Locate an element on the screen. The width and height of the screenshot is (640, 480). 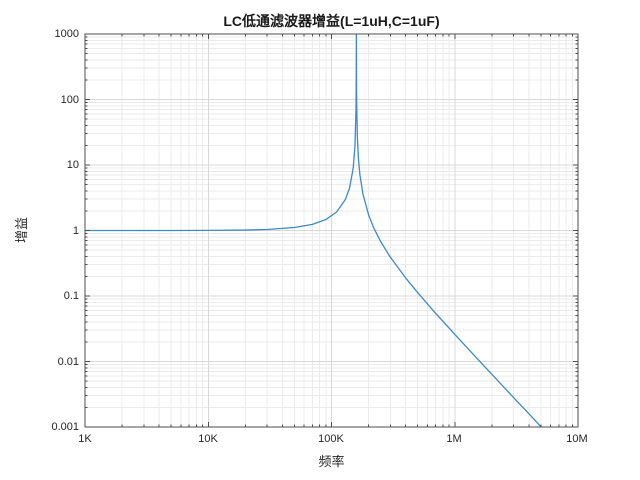
x-tick-label: 100K is located at coordinates (331, 439).